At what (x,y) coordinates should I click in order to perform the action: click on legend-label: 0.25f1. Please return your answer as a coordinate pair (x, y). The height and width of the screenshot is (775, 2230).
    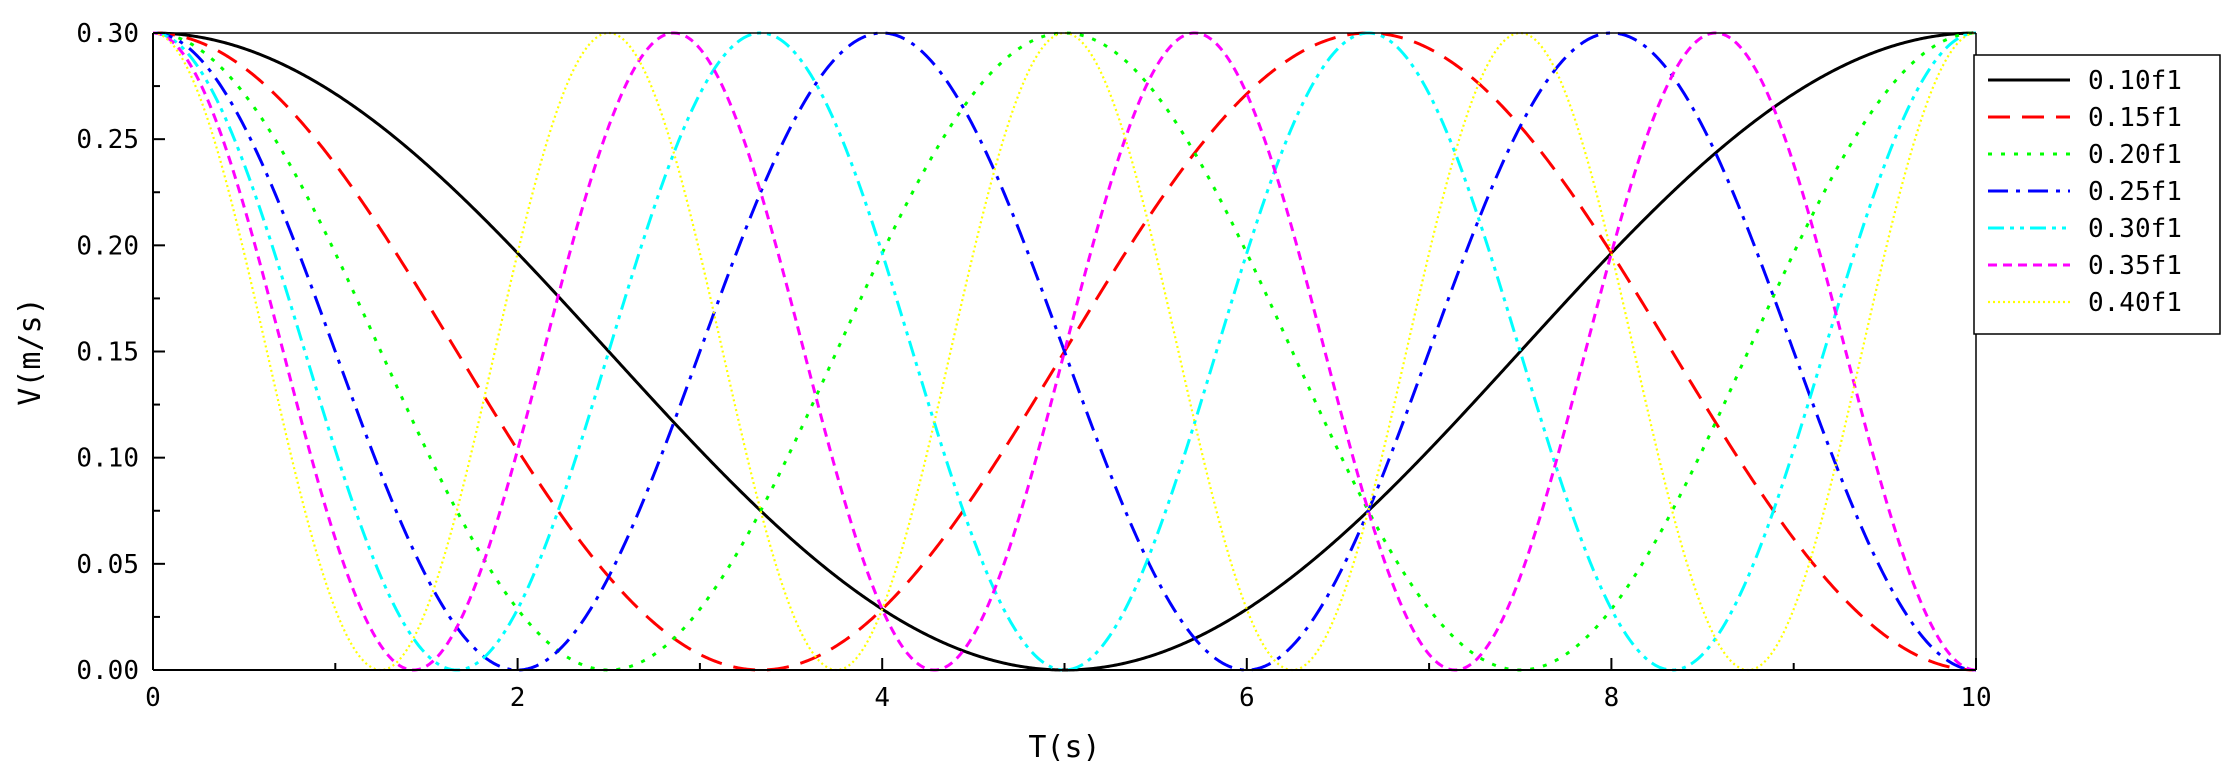
    Looking at the image, I should click on (2135, 192).